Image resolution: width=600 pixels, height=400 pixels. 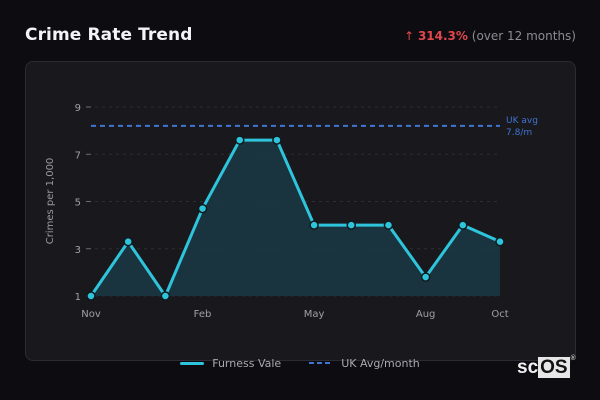 What do you see at coordinates (546, 366) in the screenshot?
I see `scos-logo: sc OS ®` at bounding box center [546, 366].